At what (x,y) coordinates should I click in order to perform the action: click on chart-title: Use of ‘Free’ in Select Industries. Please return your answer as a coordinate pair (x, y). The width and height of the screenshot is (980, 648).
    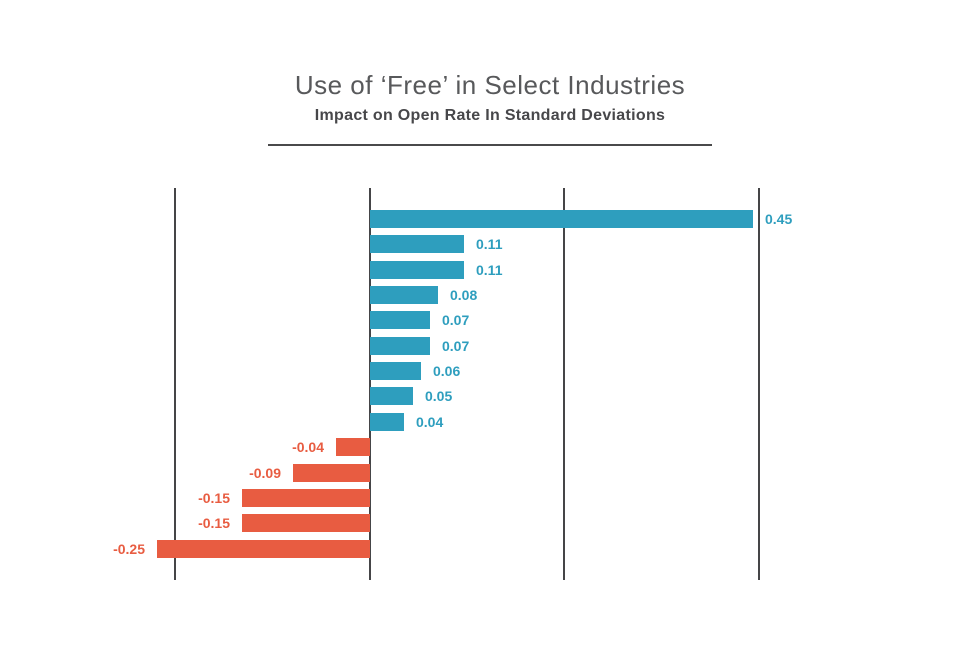
    Looking at the image, I should click on (490, 85).